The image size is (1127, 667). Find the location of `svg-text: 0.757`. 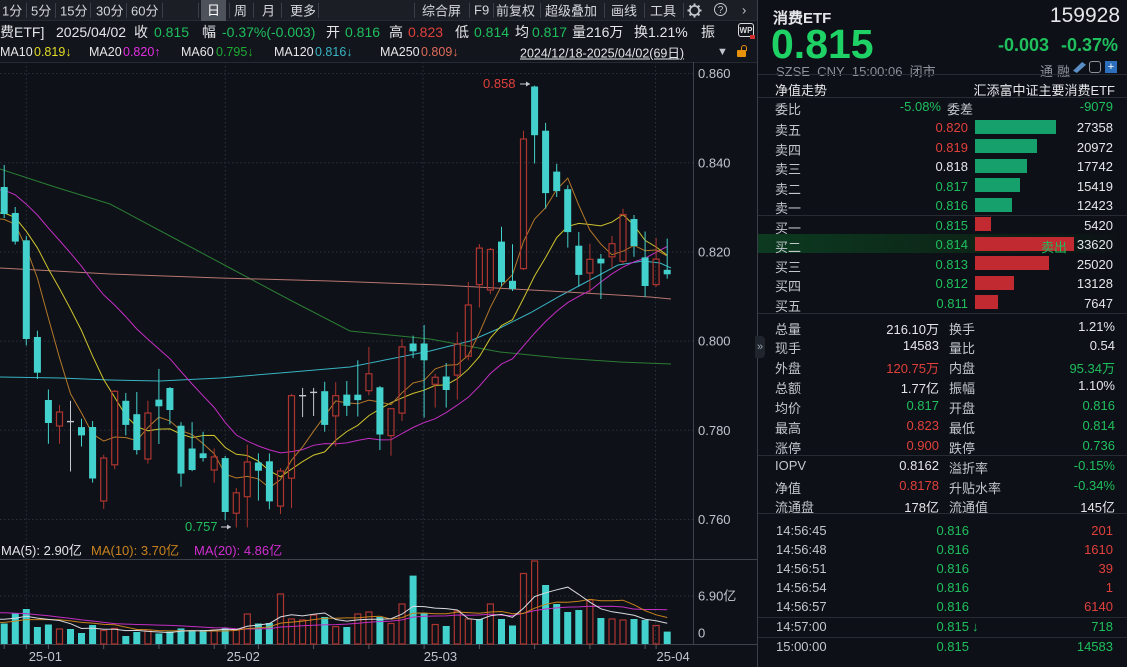

svg-text: 0.757 is located at coordinates (201, 526).